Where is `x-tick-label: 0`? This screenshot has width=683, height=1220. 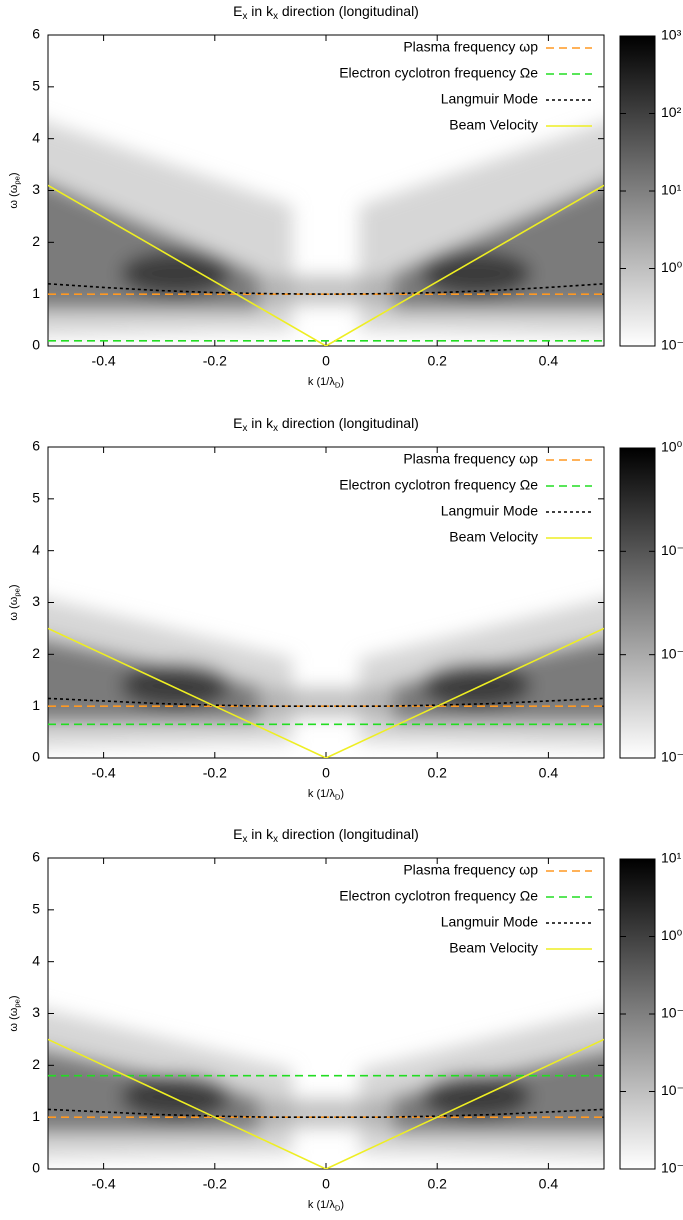 x-tick-label: 0 is located at coordinates (326, 1184).